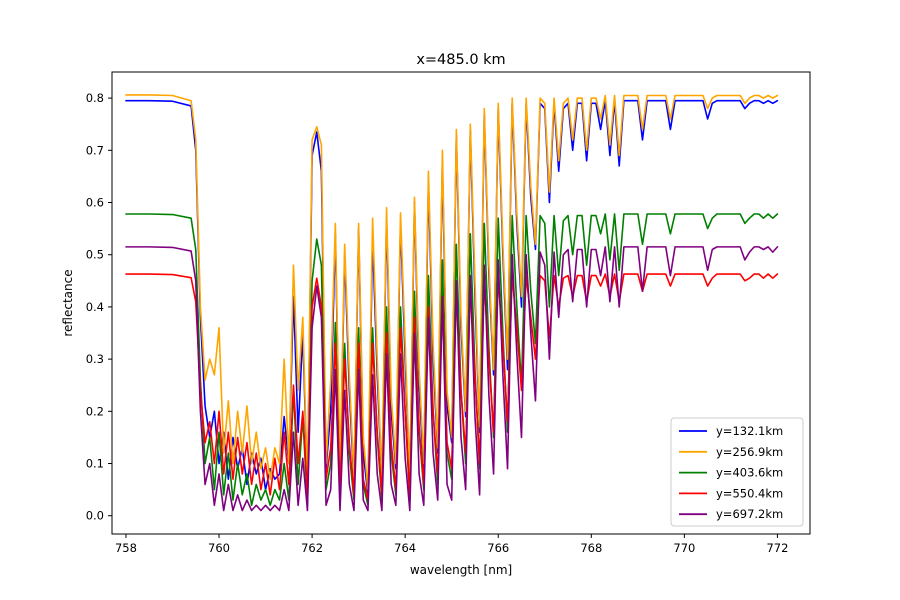  I want to click on y-tick-label: 0.3, so click(95, 359).